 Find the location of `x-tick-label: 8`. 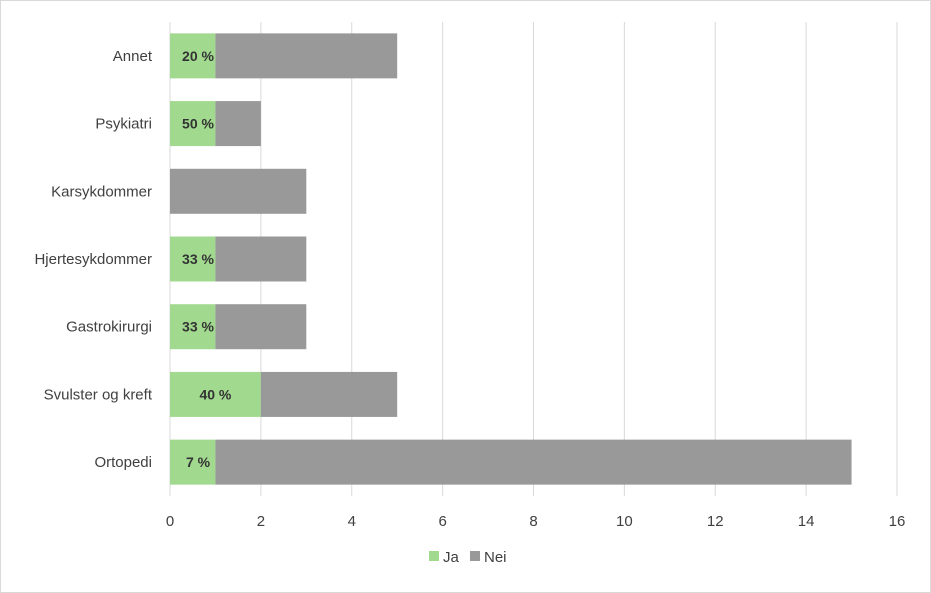

x-tick-label: 8 is located at coordinates (533, 521).